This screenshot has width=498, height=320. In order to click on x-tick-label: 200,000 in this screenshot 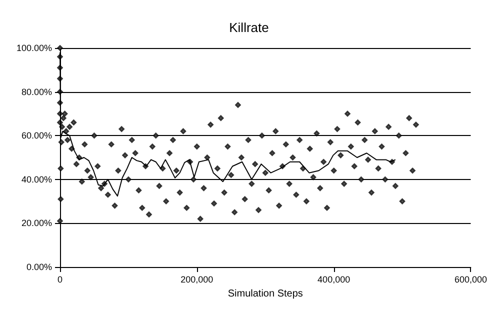, I will do `click(197, 279)`.